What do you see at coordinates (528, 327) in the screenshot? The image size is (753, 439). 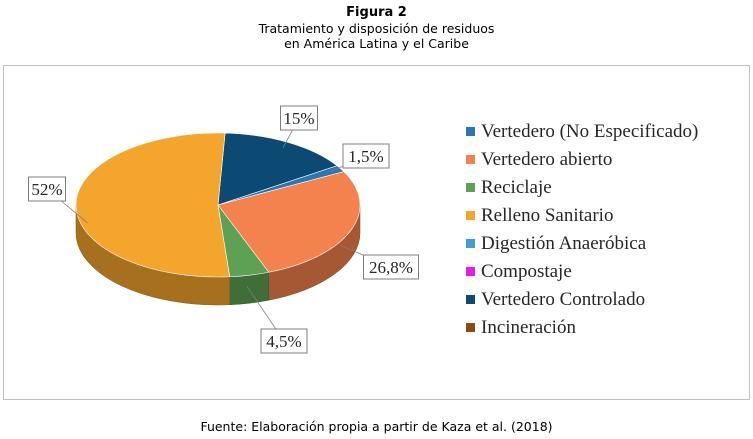 I see `legend-entry-incineraci-n: Incineración` at bounding box center [528, 327].